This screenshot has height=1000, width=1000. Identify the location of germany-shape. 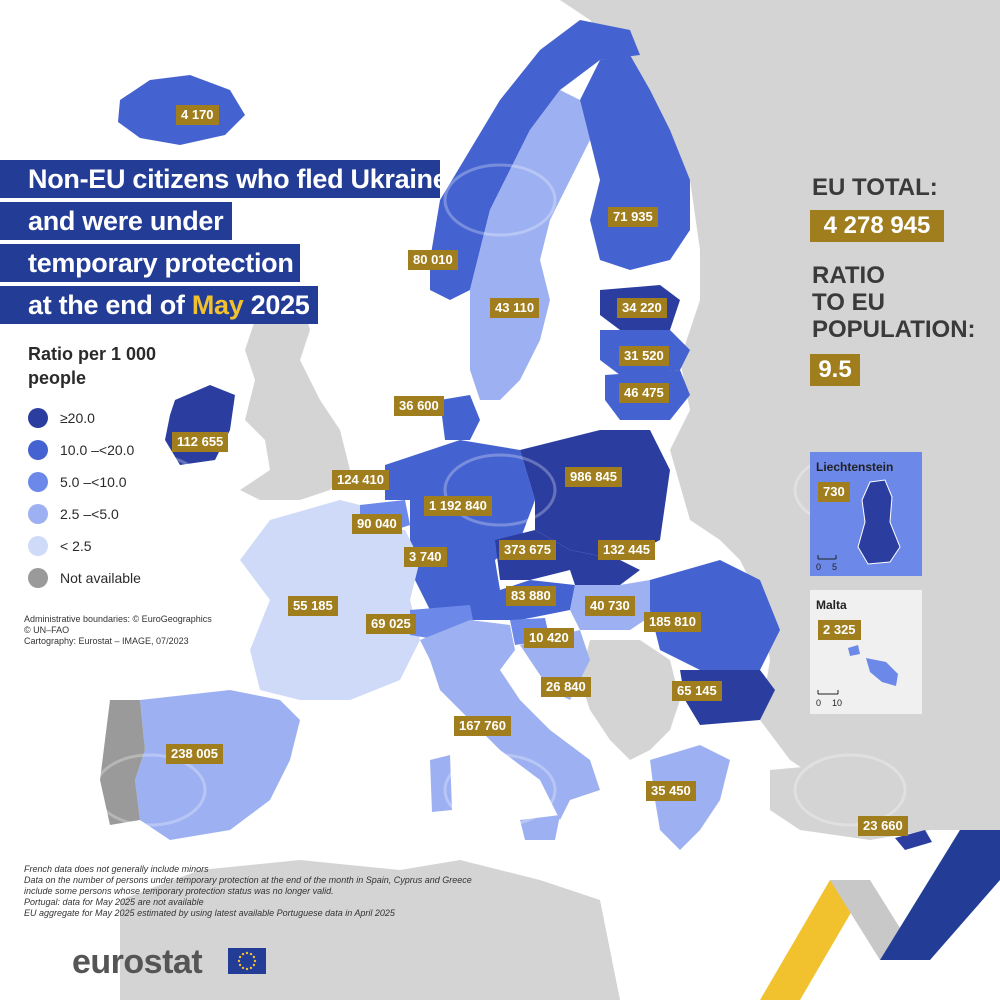
(472, 525).